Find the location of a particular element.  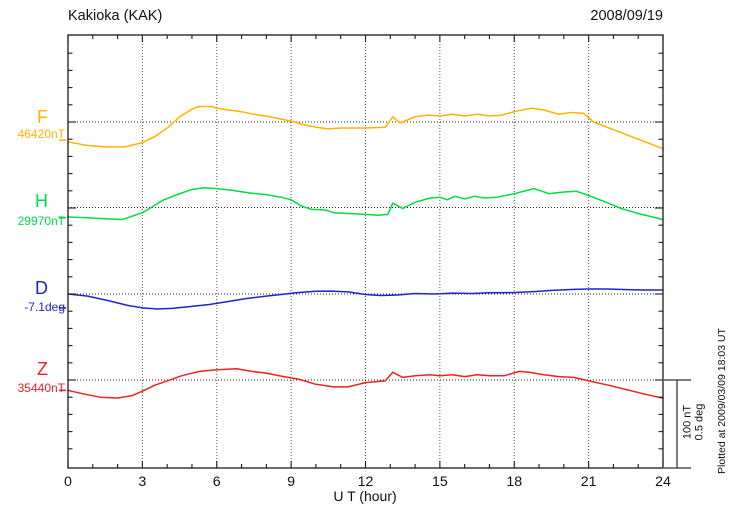

x-tick-label: 12 is located at coordinates (366, 482).